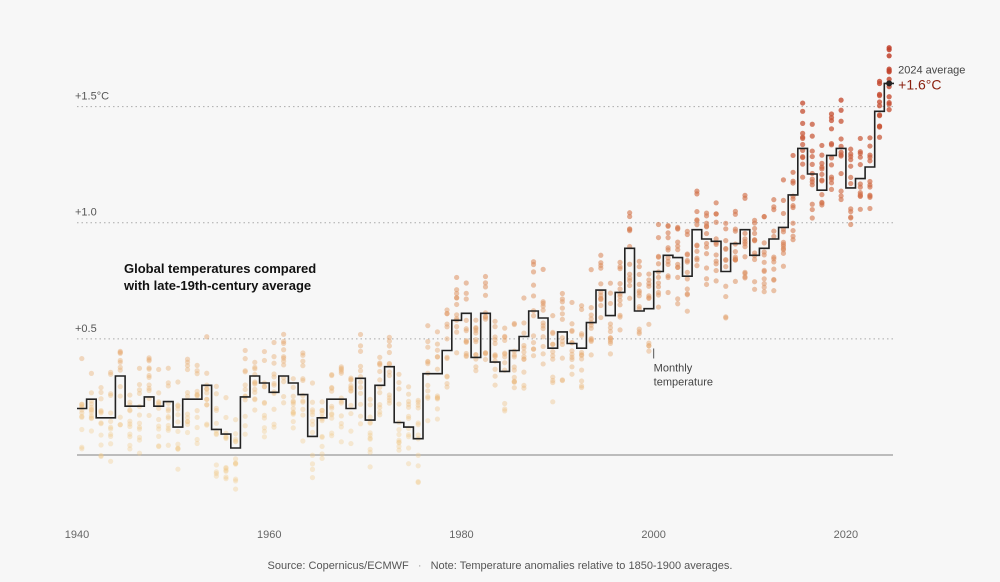  I want to click on latest-average-label: 2024 average, so click(931, 70).